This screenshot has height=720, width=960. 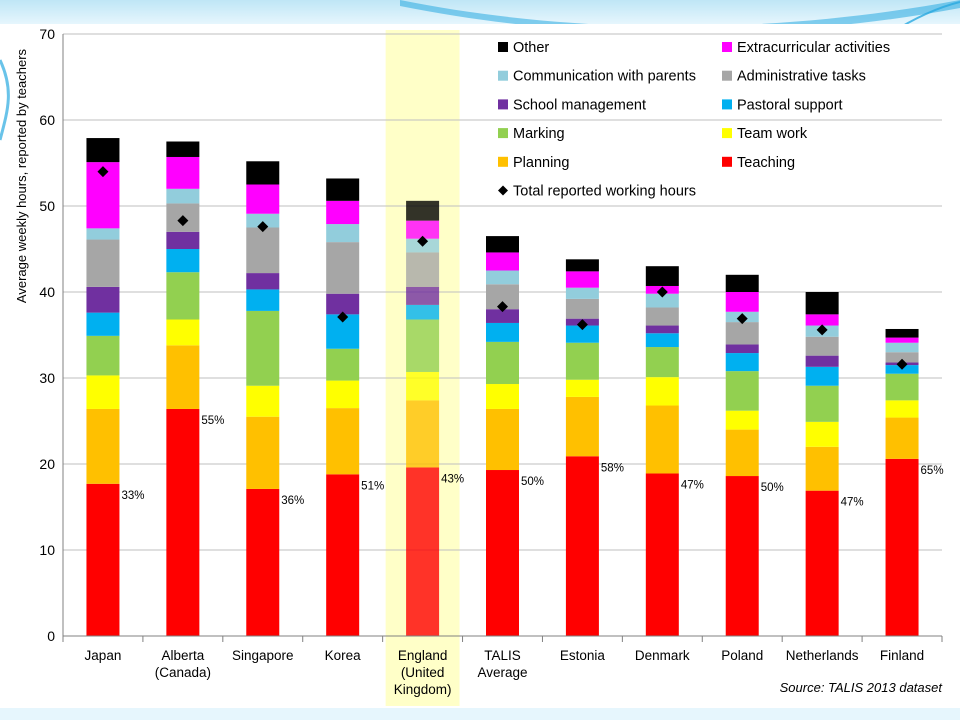 What do you see at coordinates (806, 48) in the screenshot?
I see `legend-item-extracurricular-activities: Extracurricular activities` at bounding box center [806, 48].